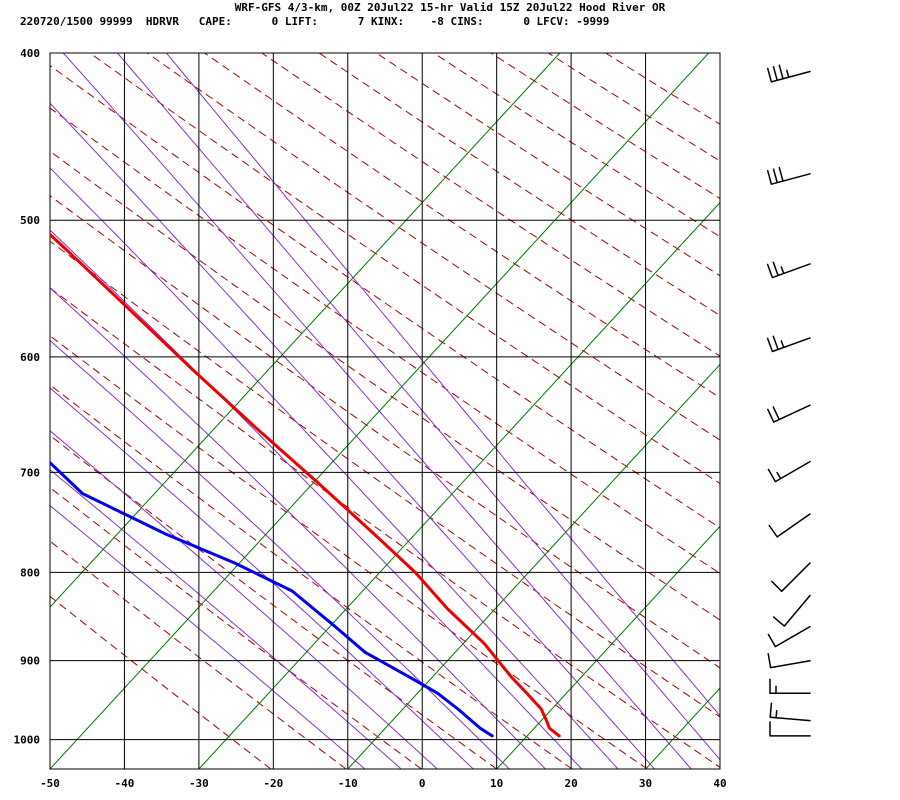 This screenshot has height=800, width=900. I want to click on x-tick-label: 30, so click(645, 783).